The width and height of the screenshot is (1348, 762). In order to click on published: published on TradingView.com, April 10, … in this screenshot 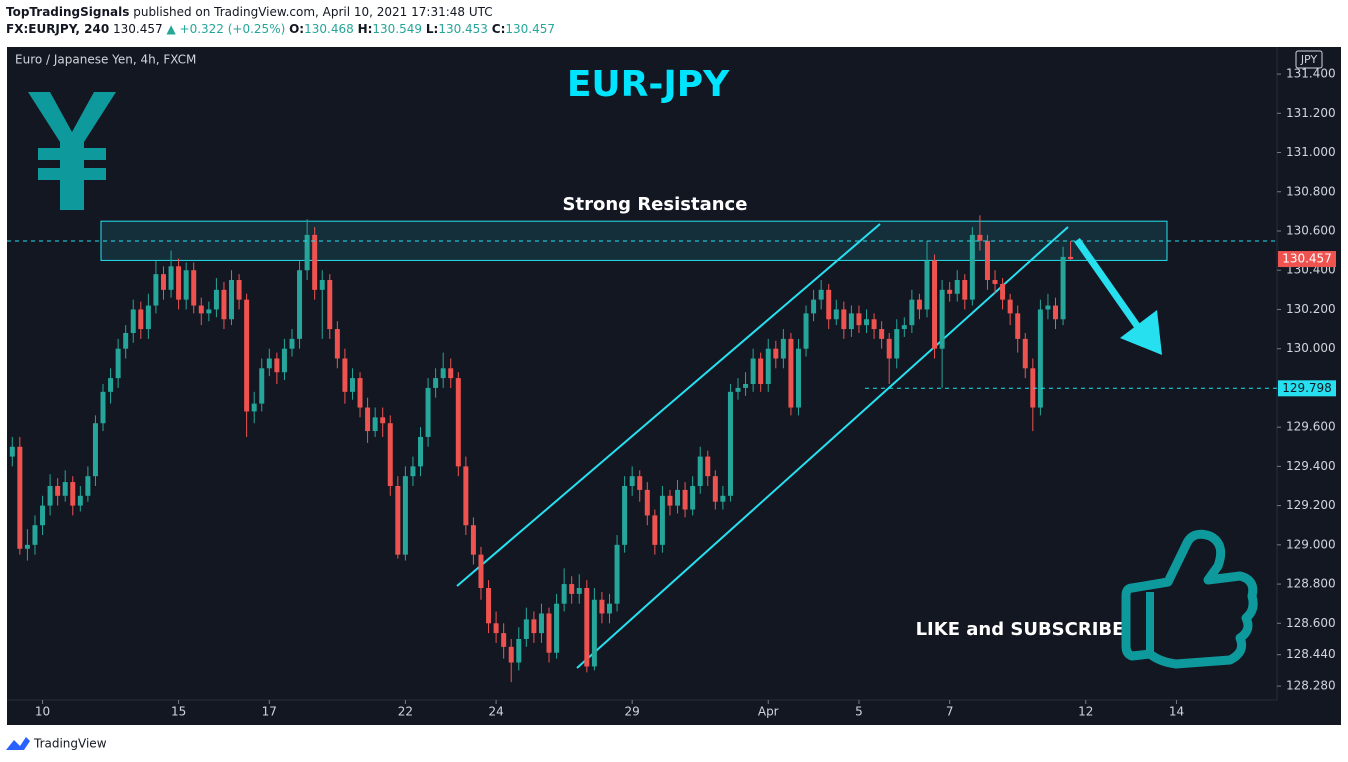, I will do `click(313, 12)`.